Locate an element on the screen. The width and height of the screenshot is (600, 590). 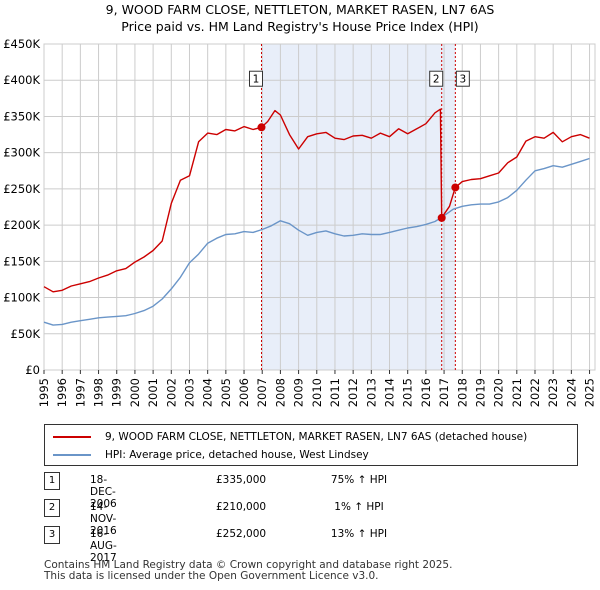
x-tick-label: 2018 is located at coordinates (462, 392).